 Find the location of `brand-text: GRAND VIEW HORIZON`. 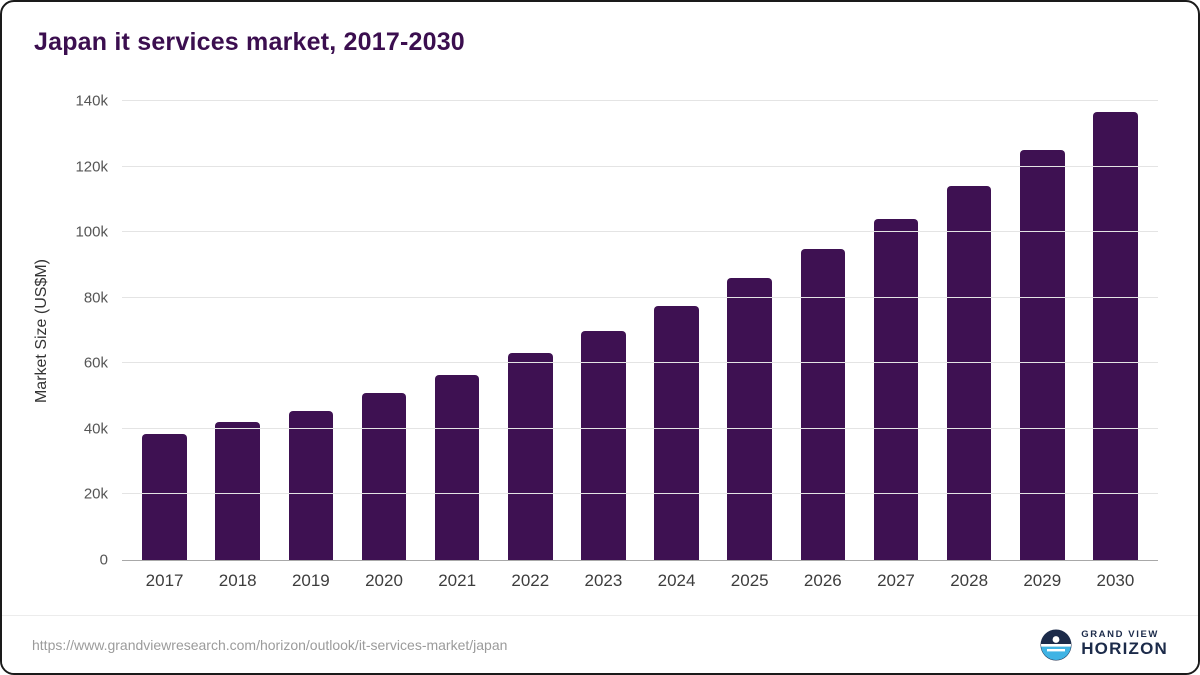

brand-text: GRAND VIEW HORIZON is located at coordinates (1124, 643).